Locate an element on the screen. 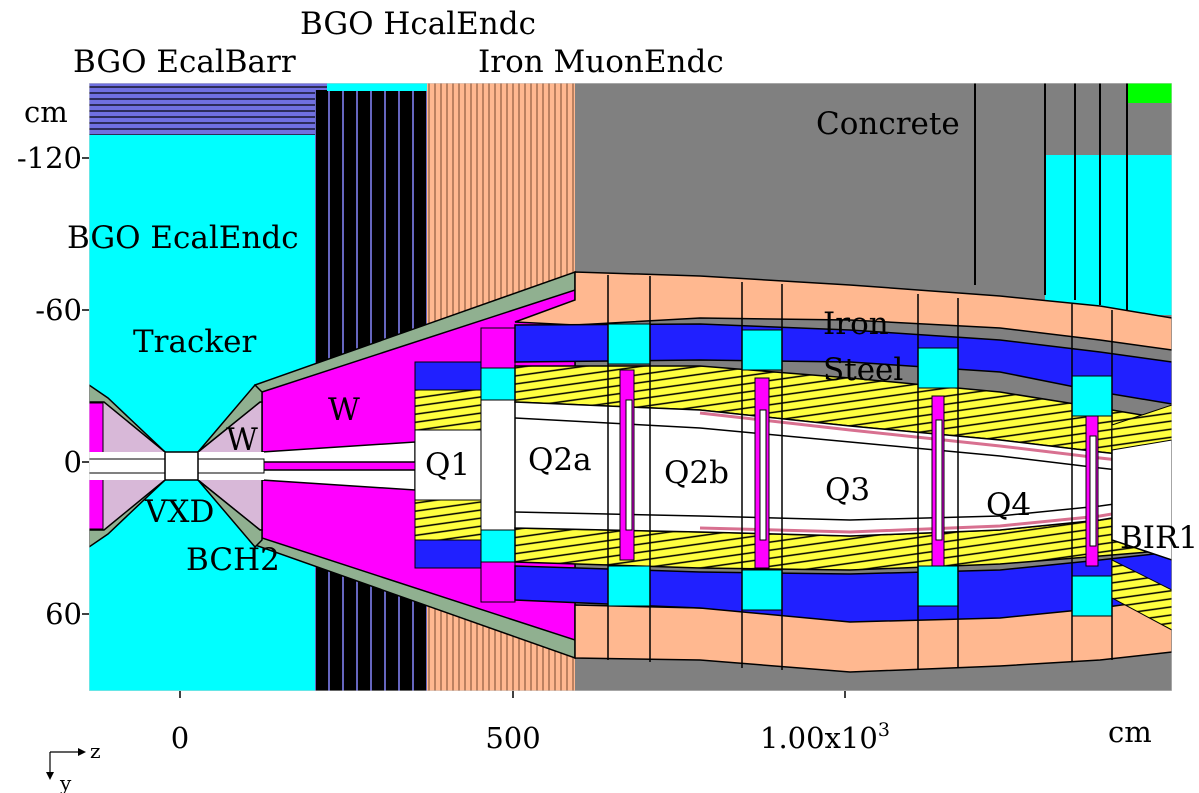  x-tick-1000-sup: 3 is located at coordinates (884, 730).